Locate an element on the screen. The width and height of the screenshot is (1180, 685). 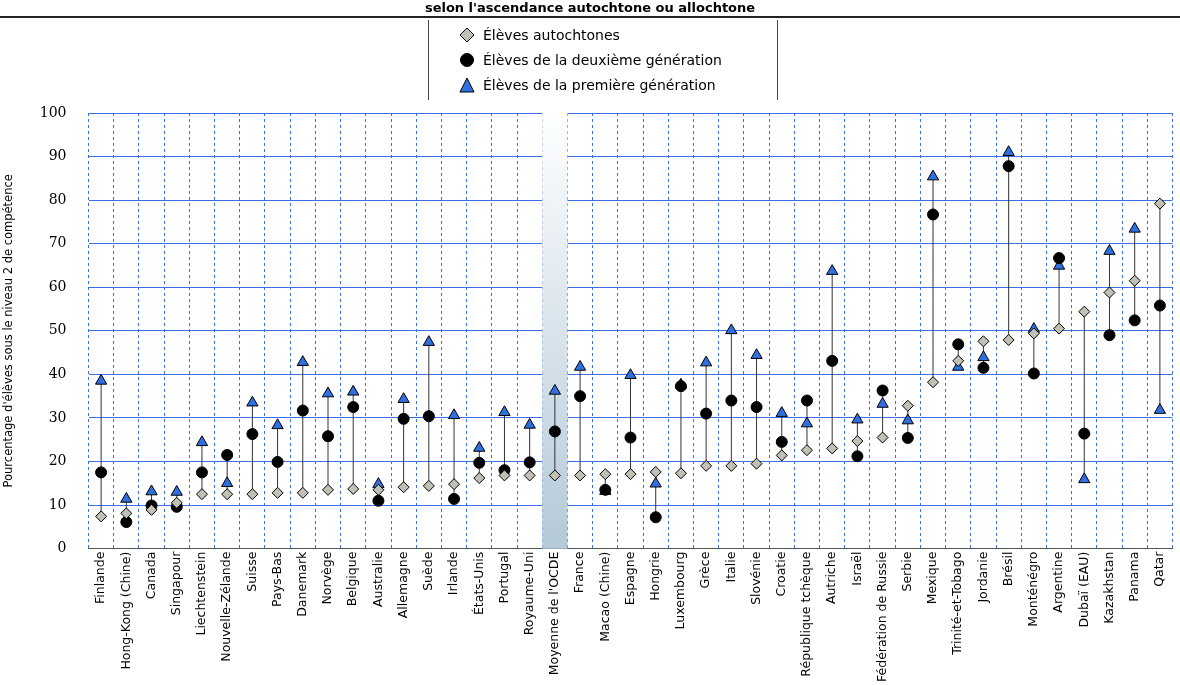
x-tick-label: États-Unis is located at coordinates (478, 583).